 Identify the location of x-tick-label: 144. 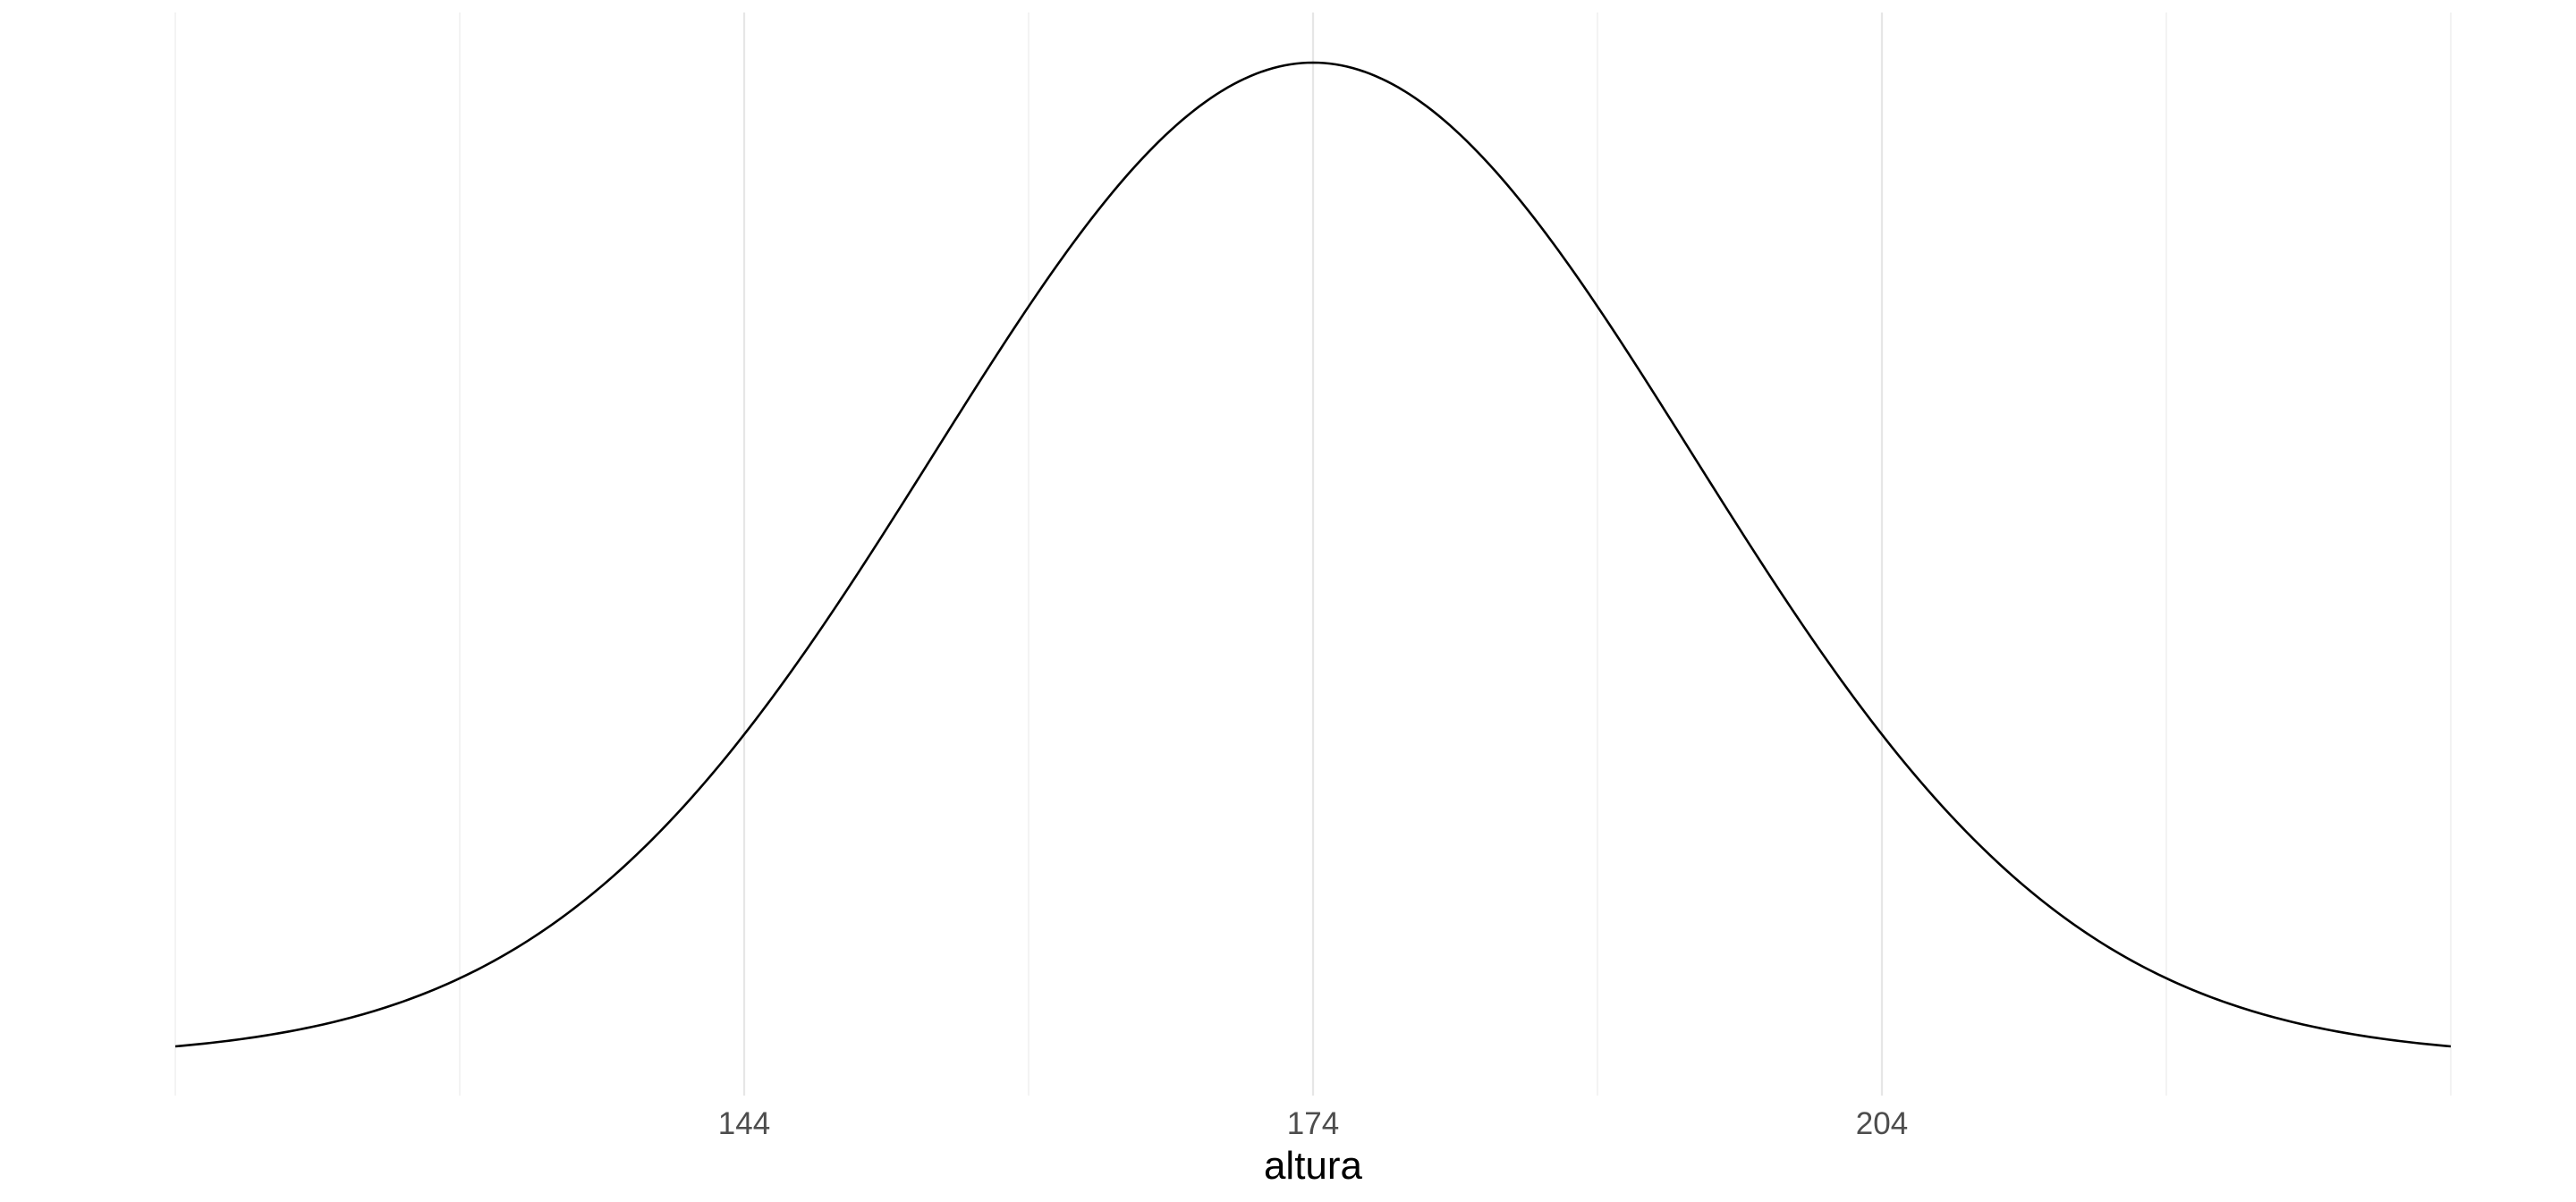
(744, 1123).